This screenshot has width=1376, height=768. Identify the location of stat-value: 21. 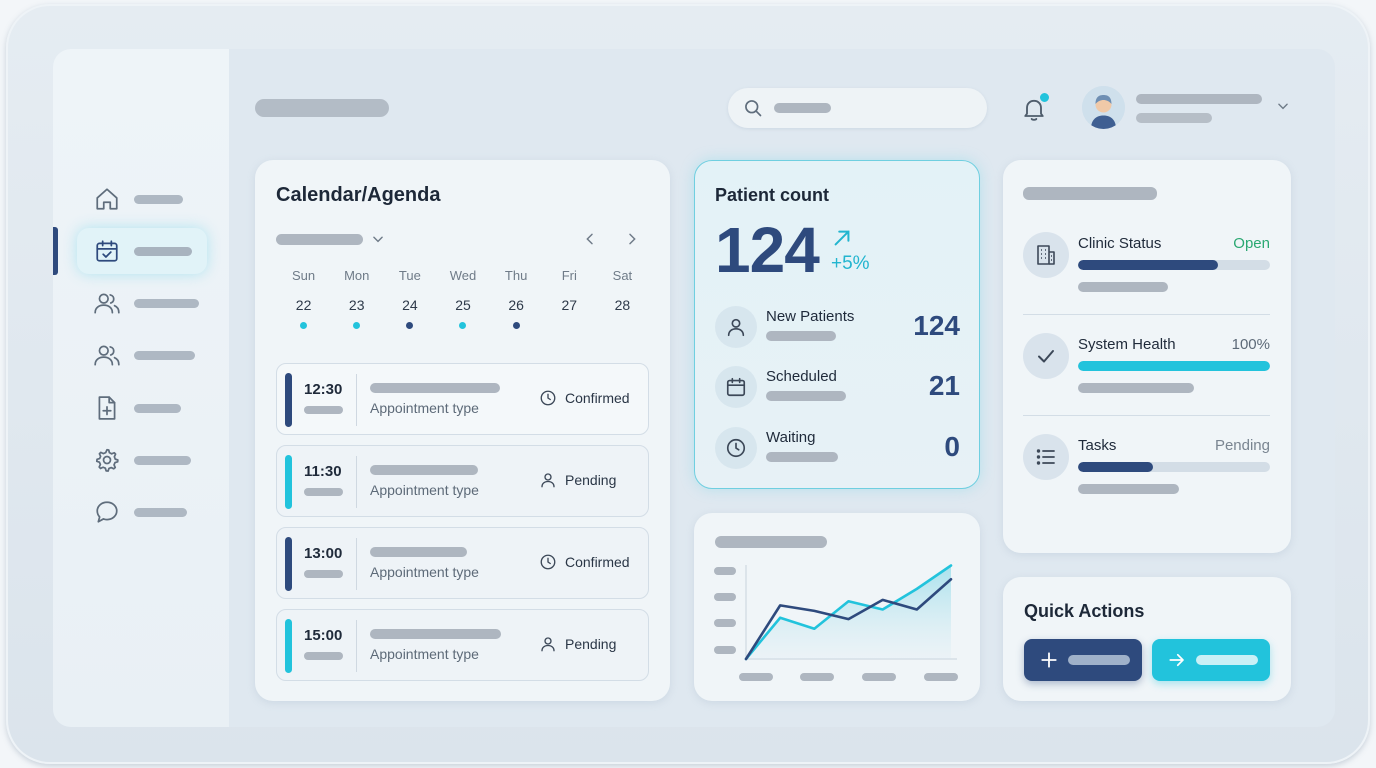
(944, 385).